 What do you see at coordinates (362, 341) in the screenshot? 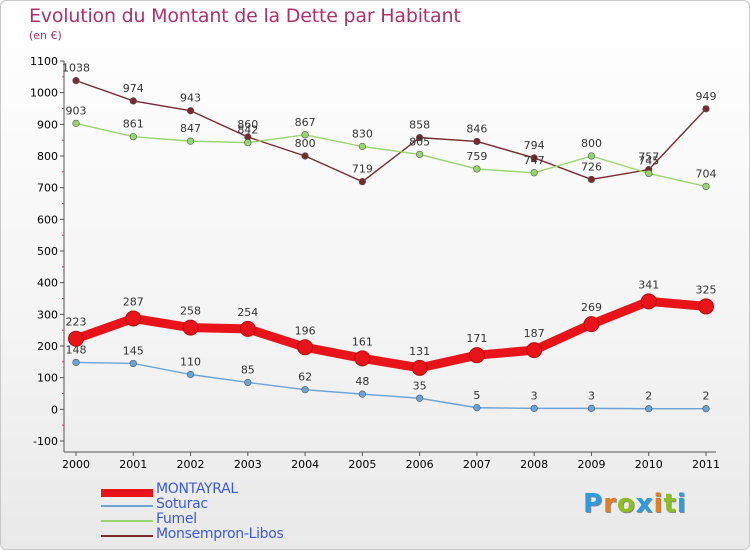
I see `data-label: 161` at bounding box center [362, 341].